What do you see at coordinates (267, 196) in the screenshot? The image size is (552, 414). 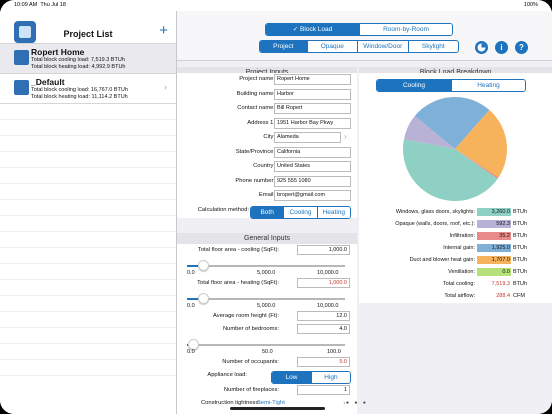 I see `email-row: Email: bropert@gmail.com` at bounding box center [267, 196].